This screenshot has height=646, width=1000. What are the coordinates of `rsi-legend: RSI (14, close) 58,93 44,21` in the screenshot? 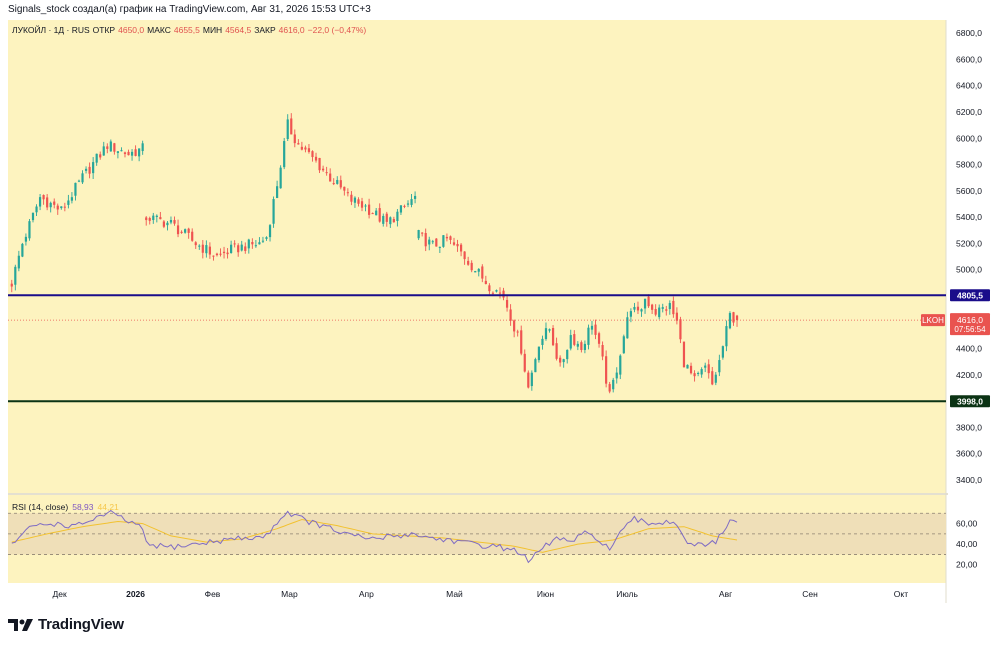 It's located at (65, 507).